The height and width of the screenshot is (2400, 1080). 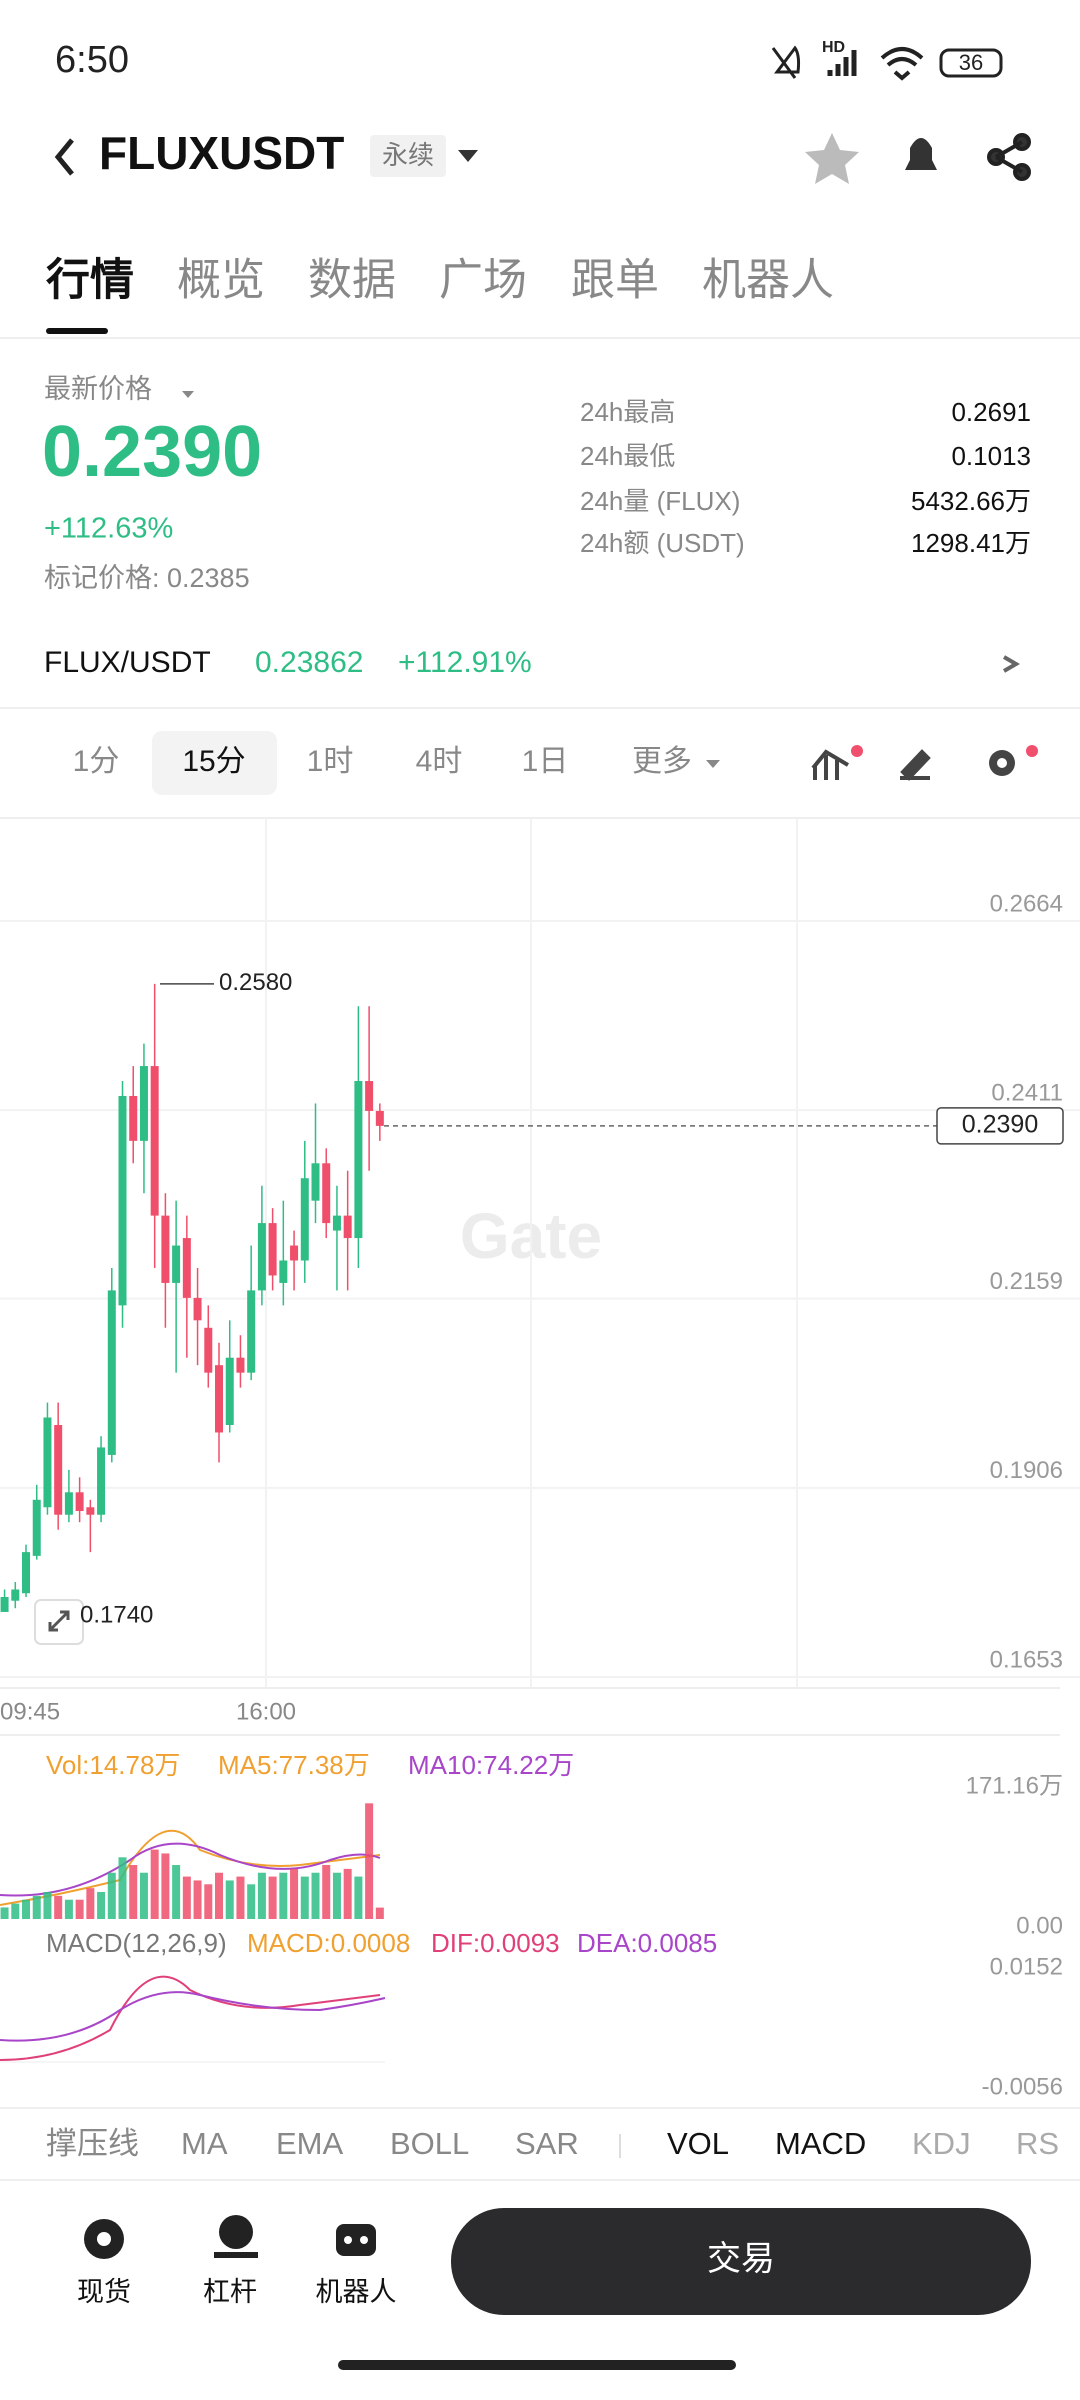 What do you see at coordinates (310, 2143) in the screenshot?
I see `indicator: EMA` at bounding box center [310, 2143].